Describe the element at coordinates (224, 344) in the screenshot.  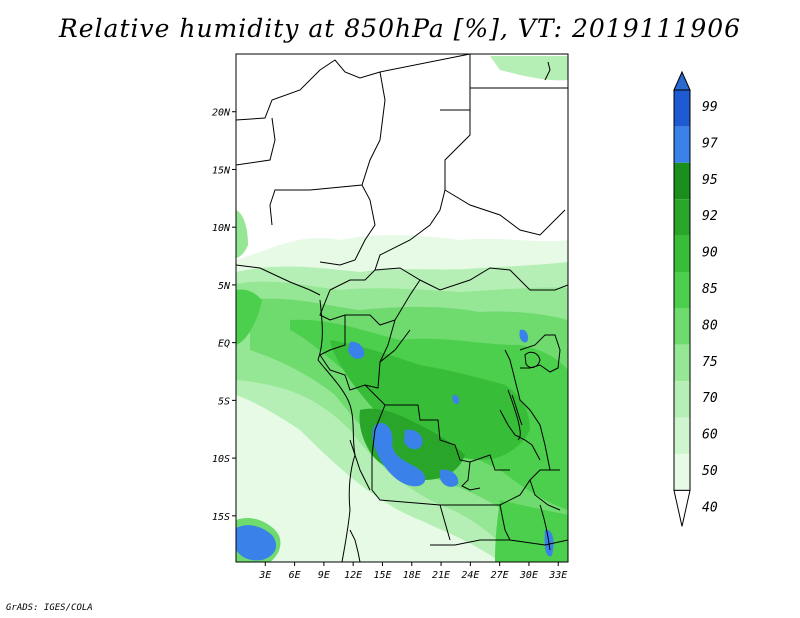
I see `lat-tick-label: EQ` at that location.